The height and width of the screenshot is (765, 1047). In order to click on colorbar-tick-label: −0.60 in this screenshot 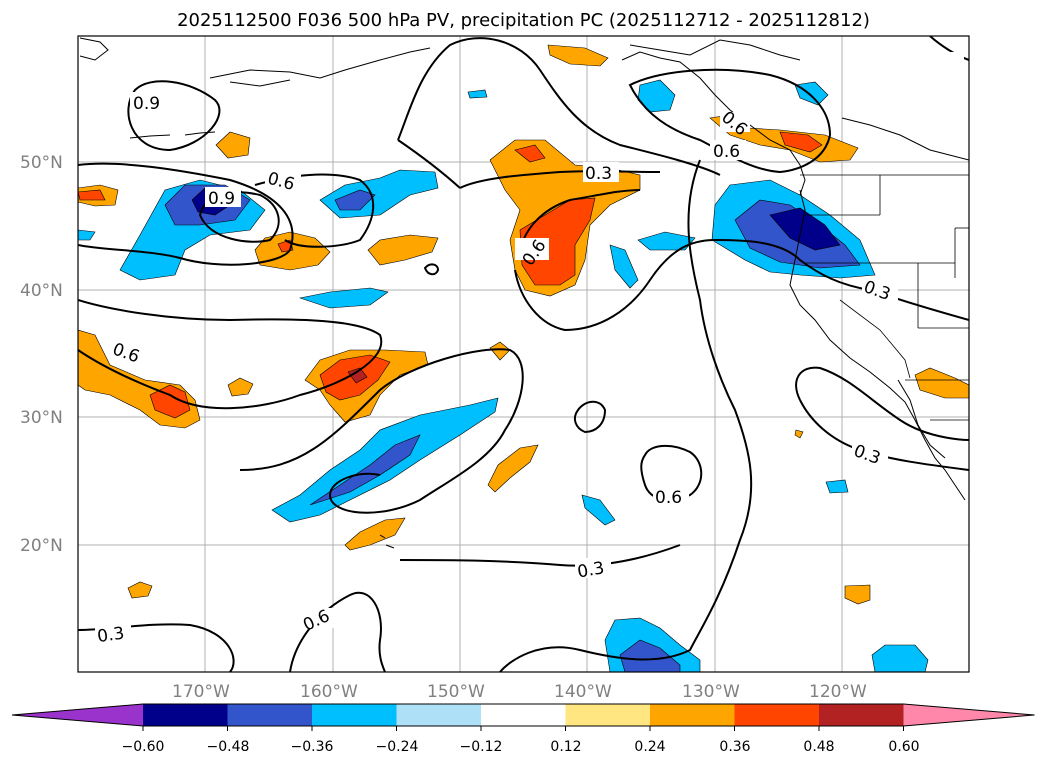, I will do `click(143, 747)`.